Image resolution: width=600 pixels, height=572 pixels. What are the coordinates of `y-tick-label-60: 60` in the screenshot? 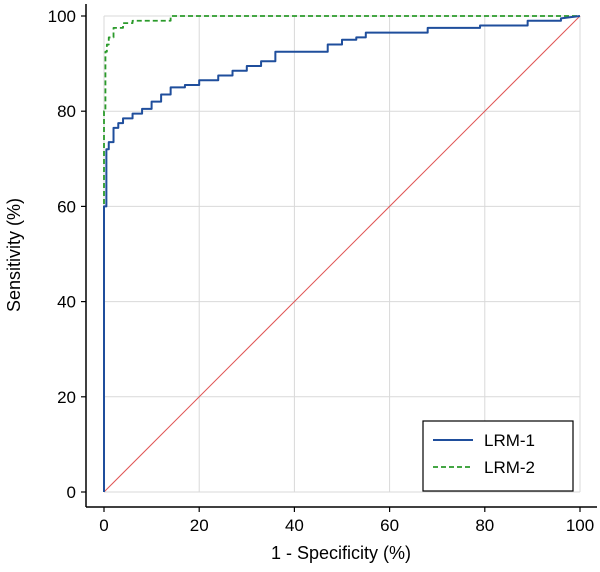 It's located at (66, 206).